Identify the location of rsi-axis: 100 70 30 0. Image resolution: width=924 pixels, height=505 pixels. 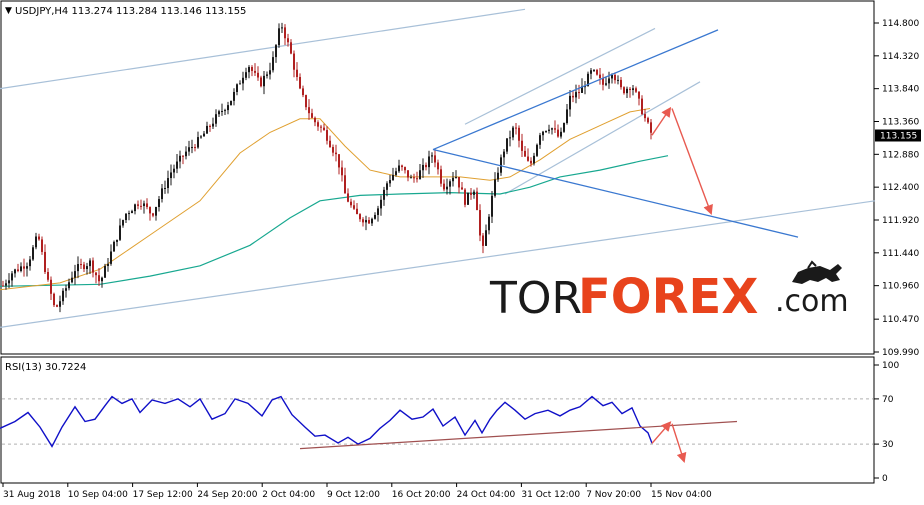
(890, 422).